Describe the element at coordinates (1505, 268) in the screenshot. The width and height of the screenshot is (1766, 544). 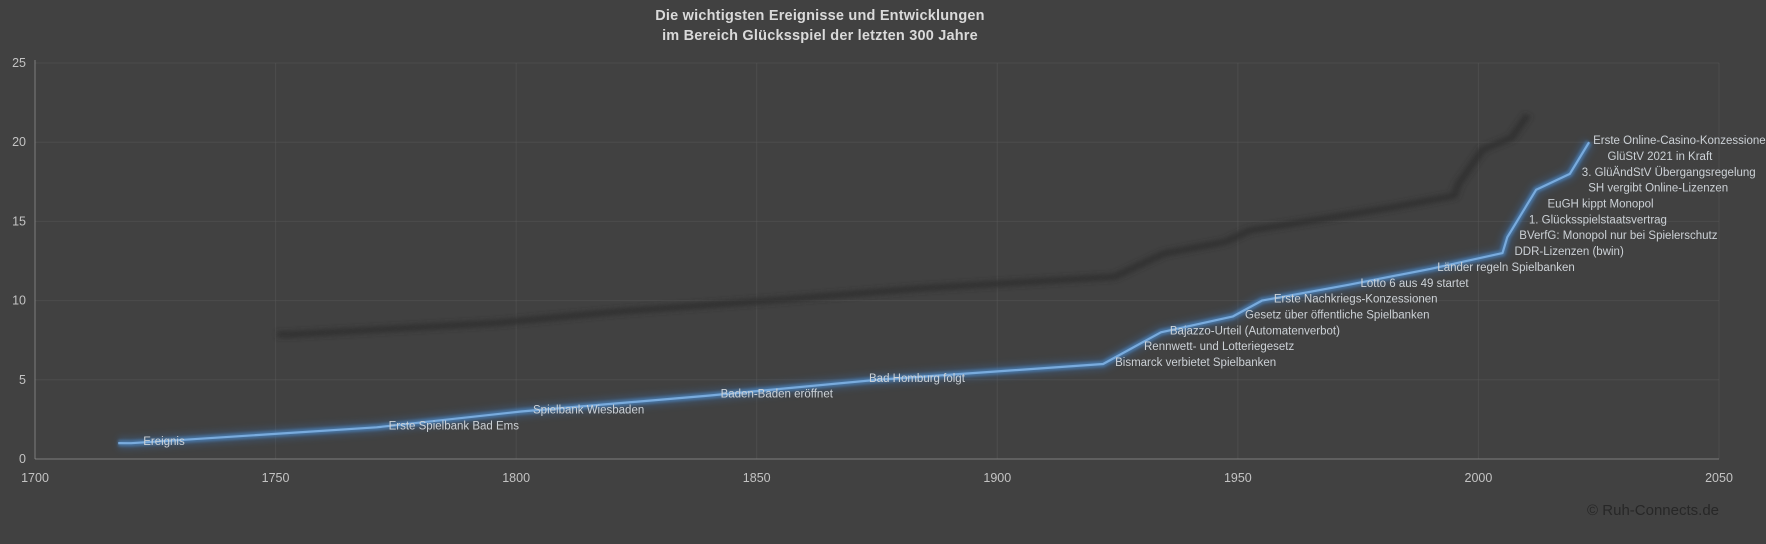
I see `event-label: Länder regeln Spielbanken` at that location.